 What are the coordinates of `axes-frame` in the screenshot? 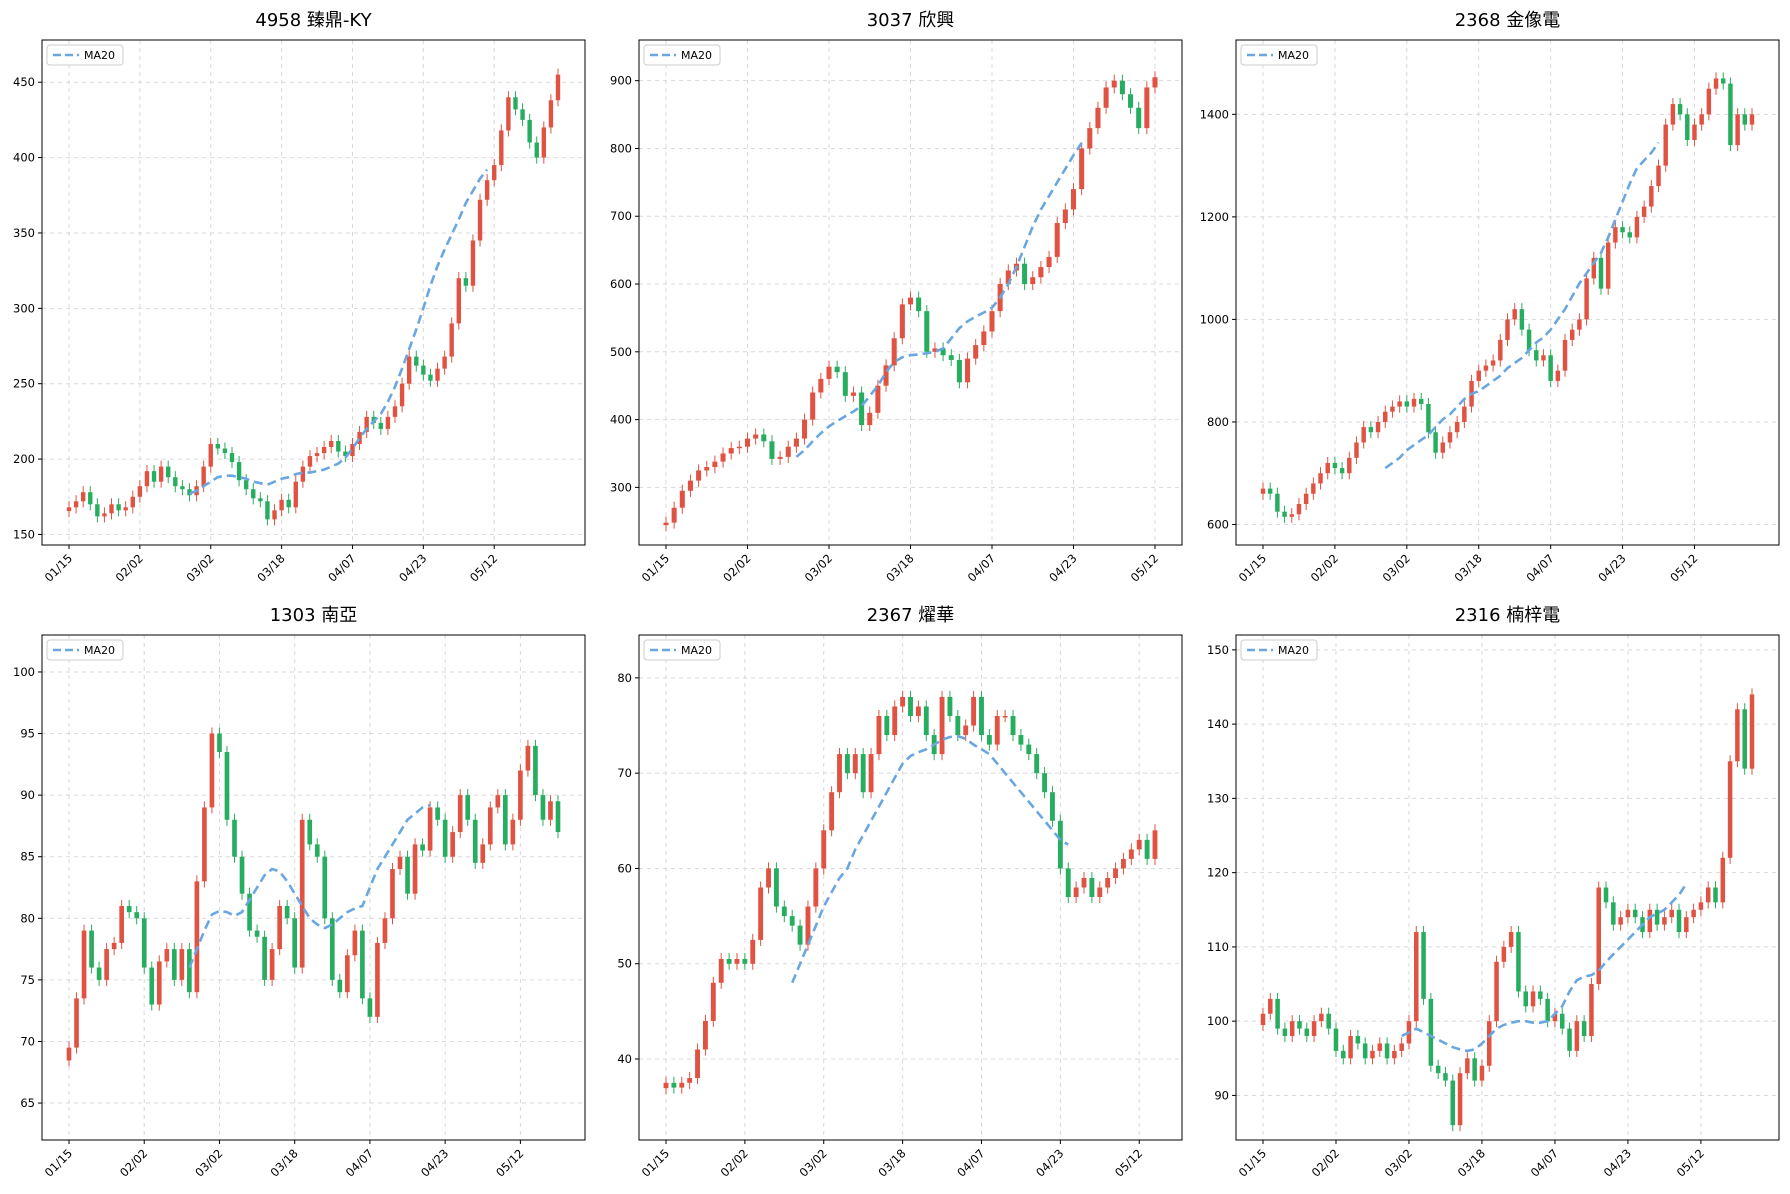 It's located at (1507, 887).